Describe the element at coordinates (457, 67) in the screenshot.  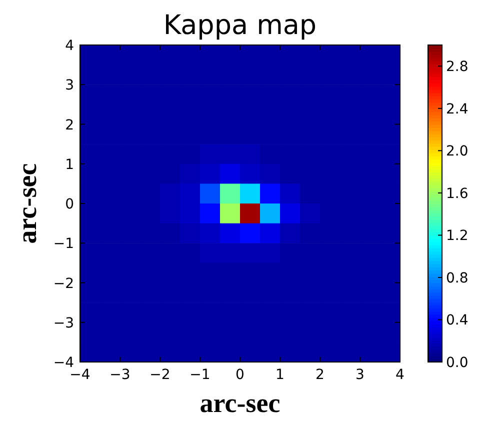
I see `color-bar-label: 2.8` at that location.